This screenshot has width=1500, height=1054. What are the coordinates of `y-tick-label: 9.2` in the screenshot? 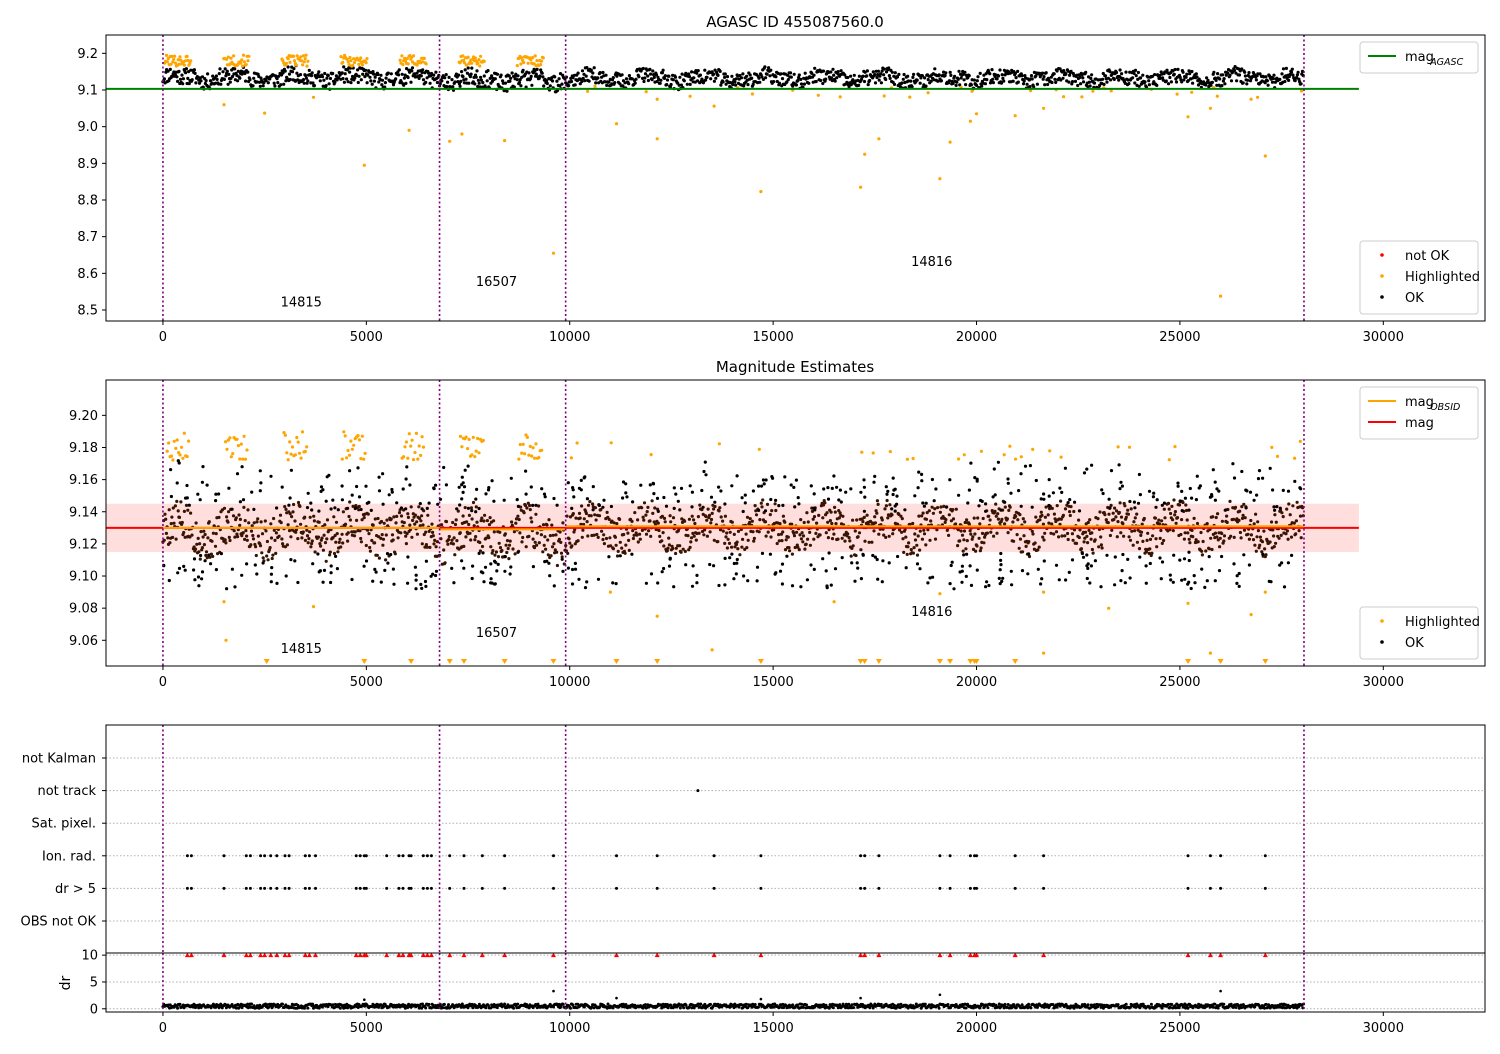 It's located at (87, 54).